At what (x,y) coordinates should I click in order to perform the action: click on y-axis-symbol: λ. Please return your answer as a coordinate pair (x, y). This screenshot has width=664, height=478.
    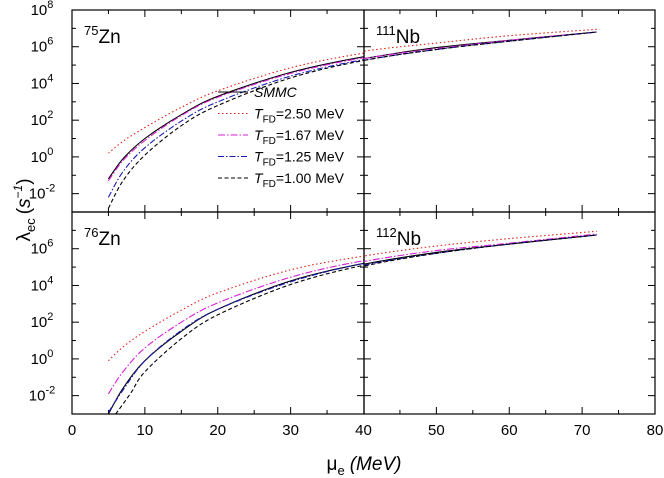
    Looking at the image, I should click on (24, 237).